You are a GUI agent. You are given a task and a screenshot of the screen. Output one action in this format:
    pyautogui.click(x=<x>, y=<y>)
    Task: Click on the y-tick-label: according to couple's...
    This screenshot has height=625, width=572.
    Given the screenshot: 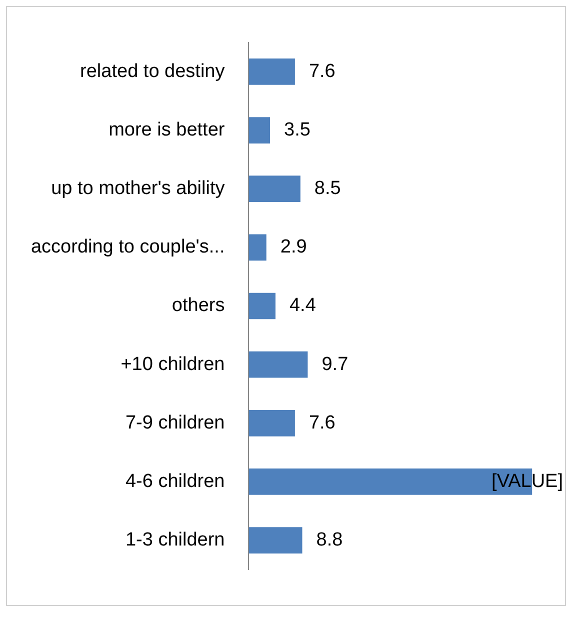 What is the action you would take?
    pyautogui.click(x=127, y=247)
    